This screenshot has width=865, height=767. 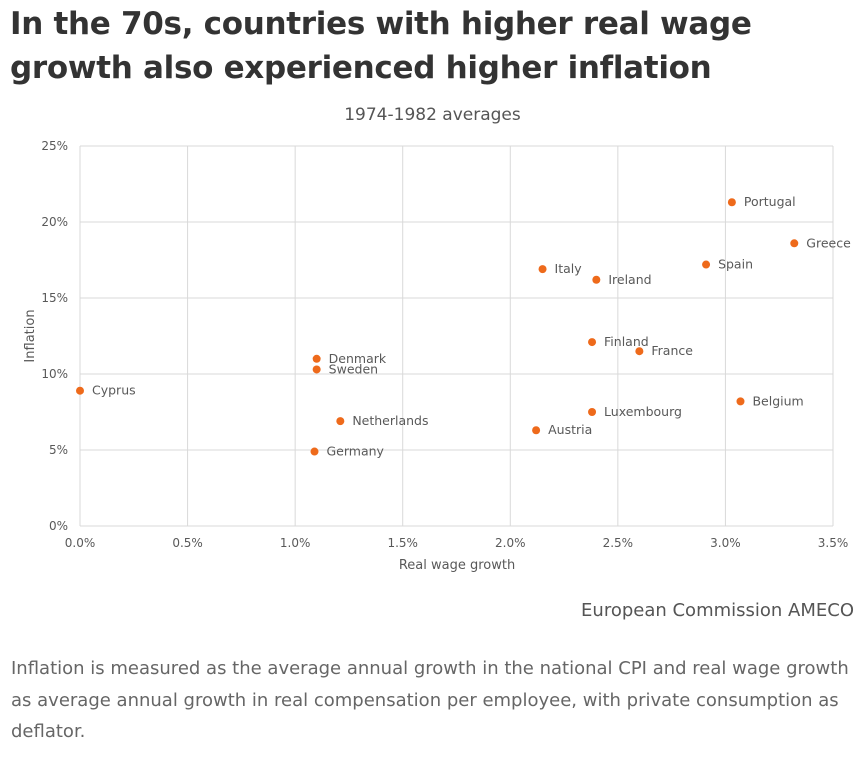 I want to click on x-tick-label: 0.0%, so click(x=80, y=543).